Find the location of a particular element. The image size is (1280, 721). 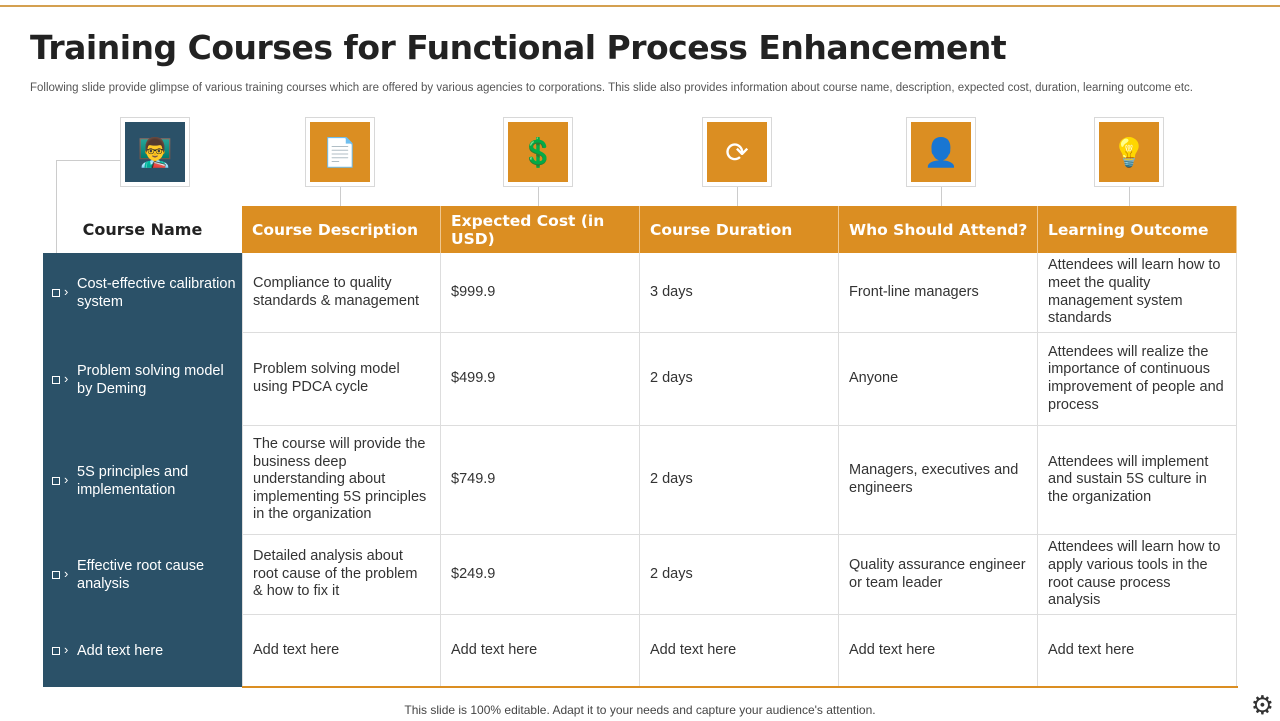

clock-cycle-icon: ⟳ is located at coordinates (737, 152).